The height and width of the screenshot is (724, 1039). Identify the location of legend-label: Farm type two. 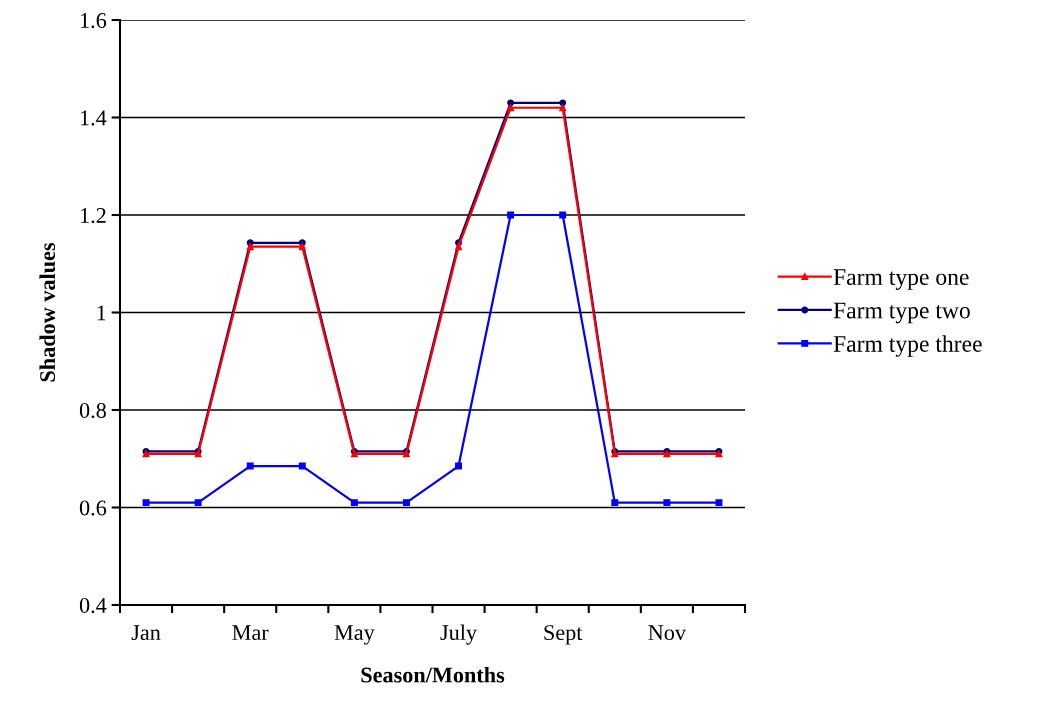
(901, 313).